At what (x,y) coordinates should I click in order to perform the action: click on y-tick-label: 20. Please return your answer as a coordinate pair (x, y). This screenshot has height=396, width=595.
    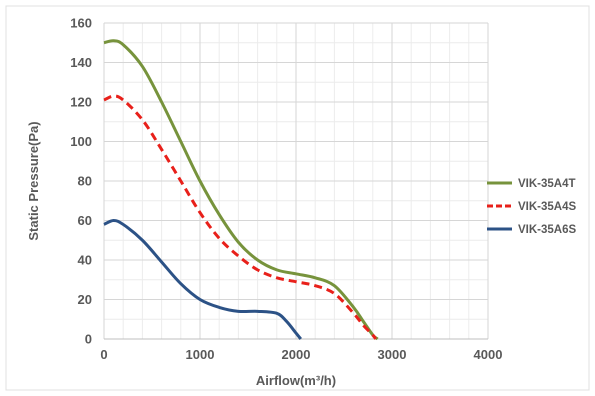
    Looking at the image, I should click on (85, 299).